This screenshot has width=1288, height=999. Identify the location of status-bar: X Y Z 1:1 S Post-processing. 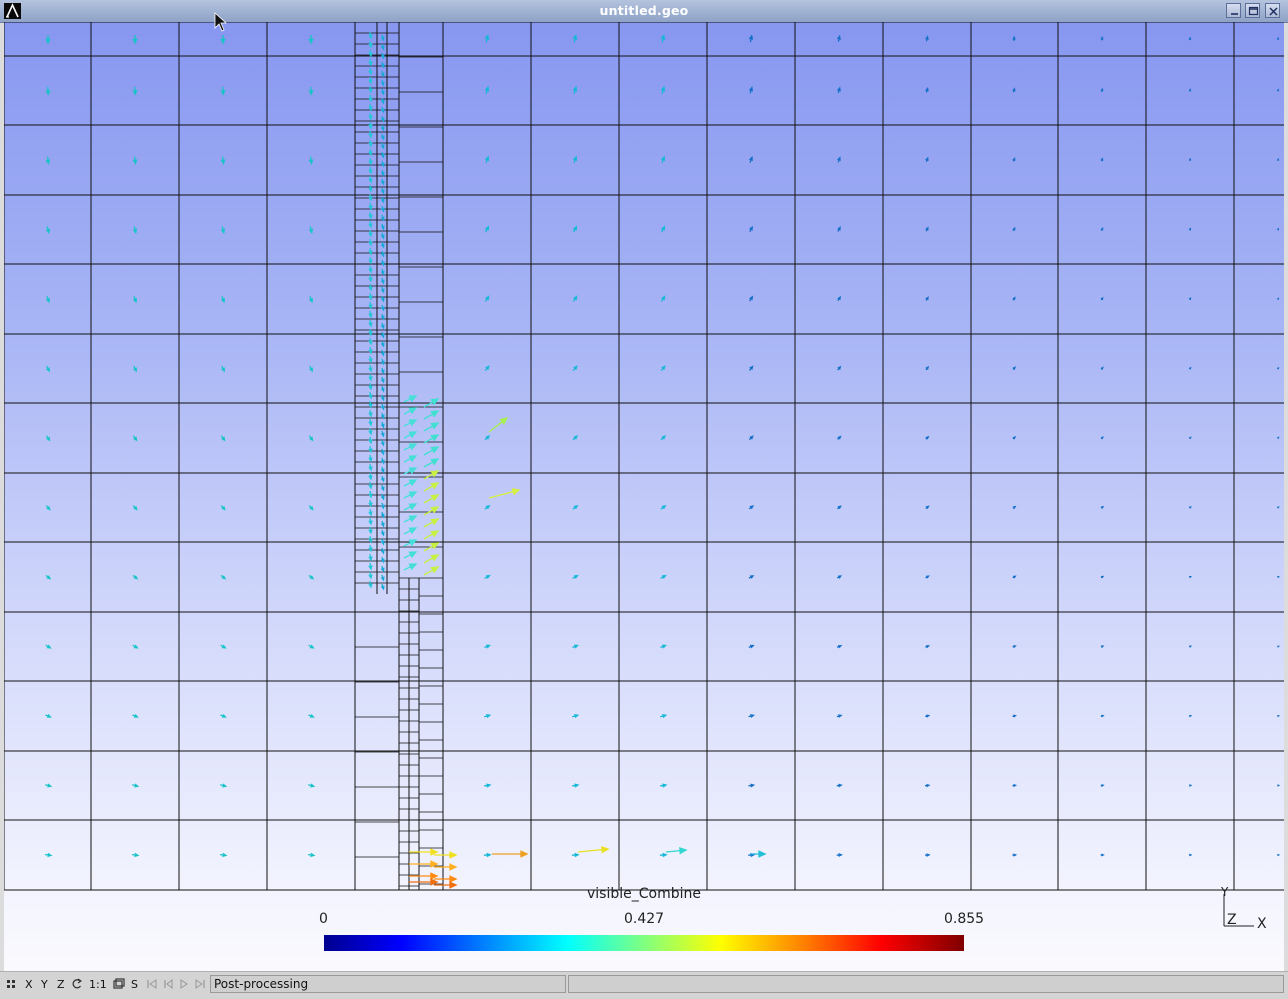
(644, 985).